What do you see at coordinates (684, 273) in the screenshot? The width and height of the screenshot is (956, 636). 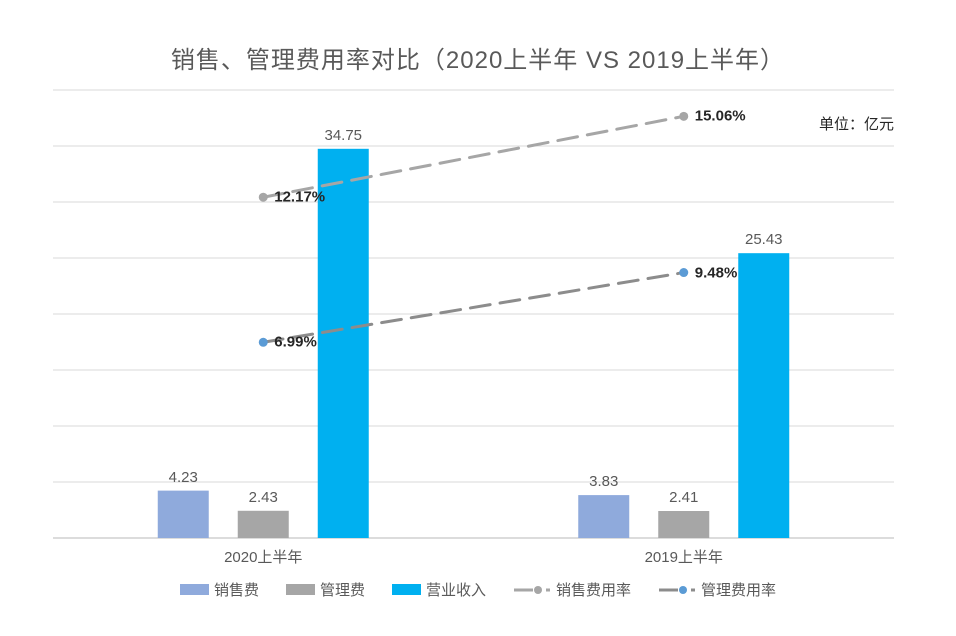 I see `line-point-marker-s1-c1` at bounding box center [684, 273].